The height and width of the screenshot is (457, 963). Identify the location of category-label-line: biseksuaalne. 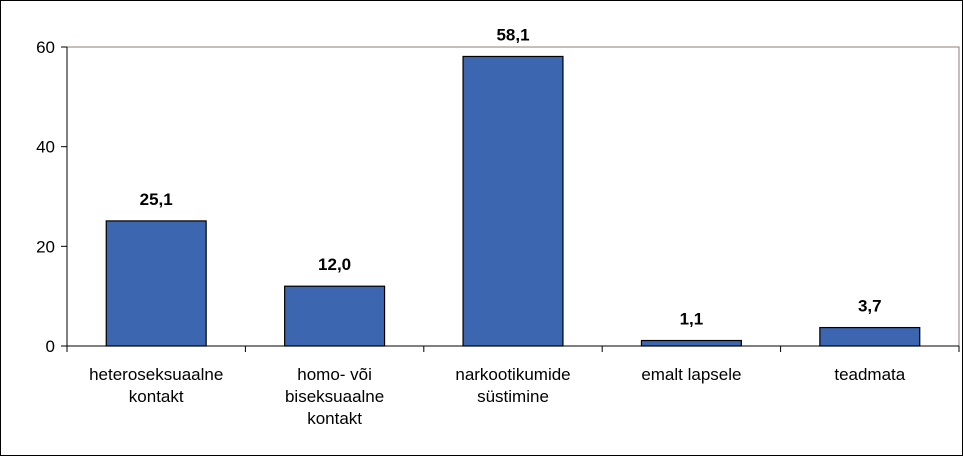
(334, 396).